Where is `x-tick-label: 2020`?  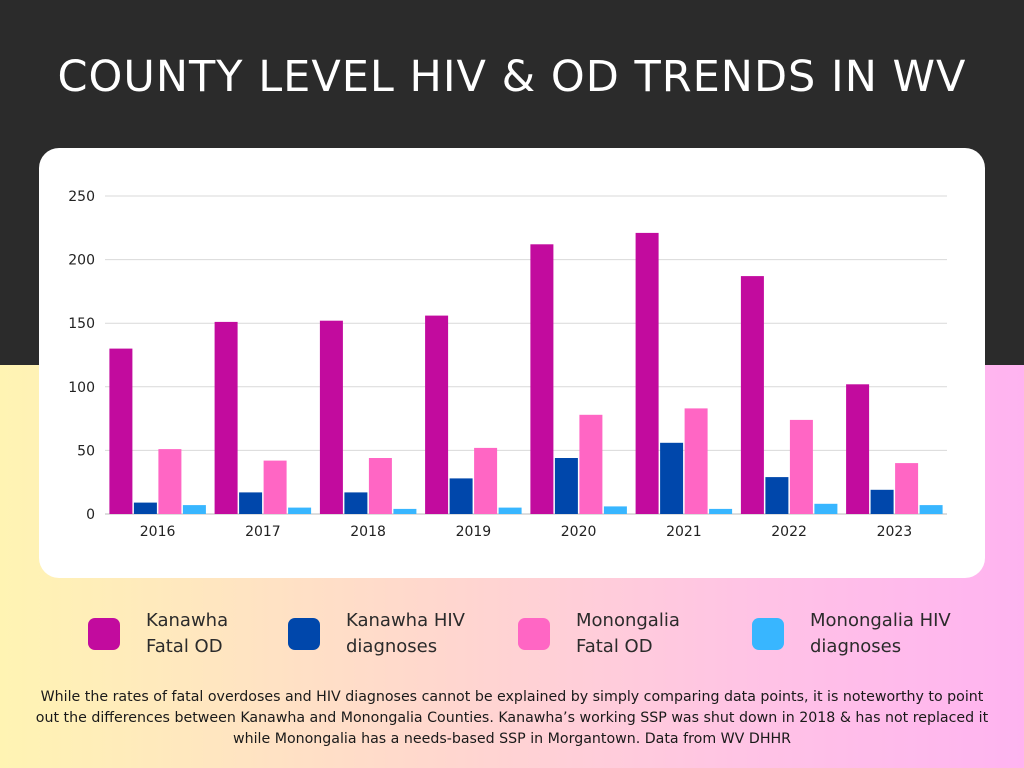 x-tick-label: 2020 is located at coordinates (579, 532).